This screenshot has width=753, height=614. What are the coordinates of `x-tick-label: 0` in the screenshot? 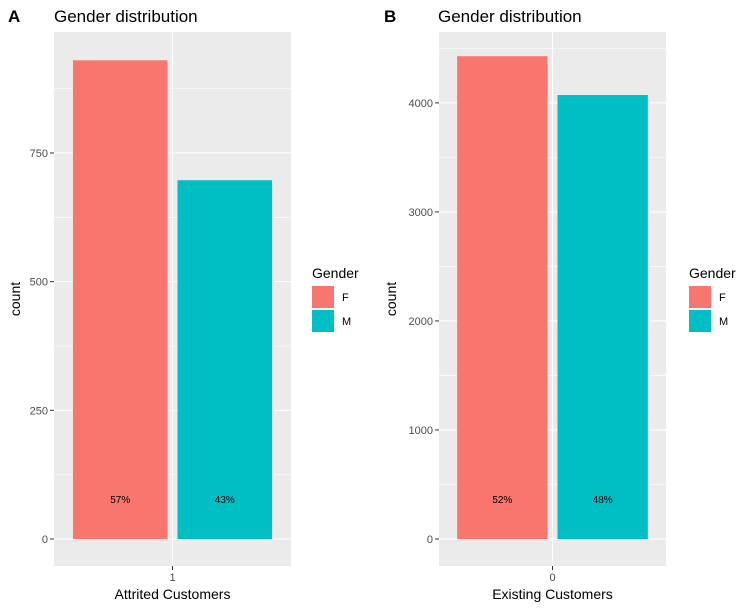 It's located at (552, 578).